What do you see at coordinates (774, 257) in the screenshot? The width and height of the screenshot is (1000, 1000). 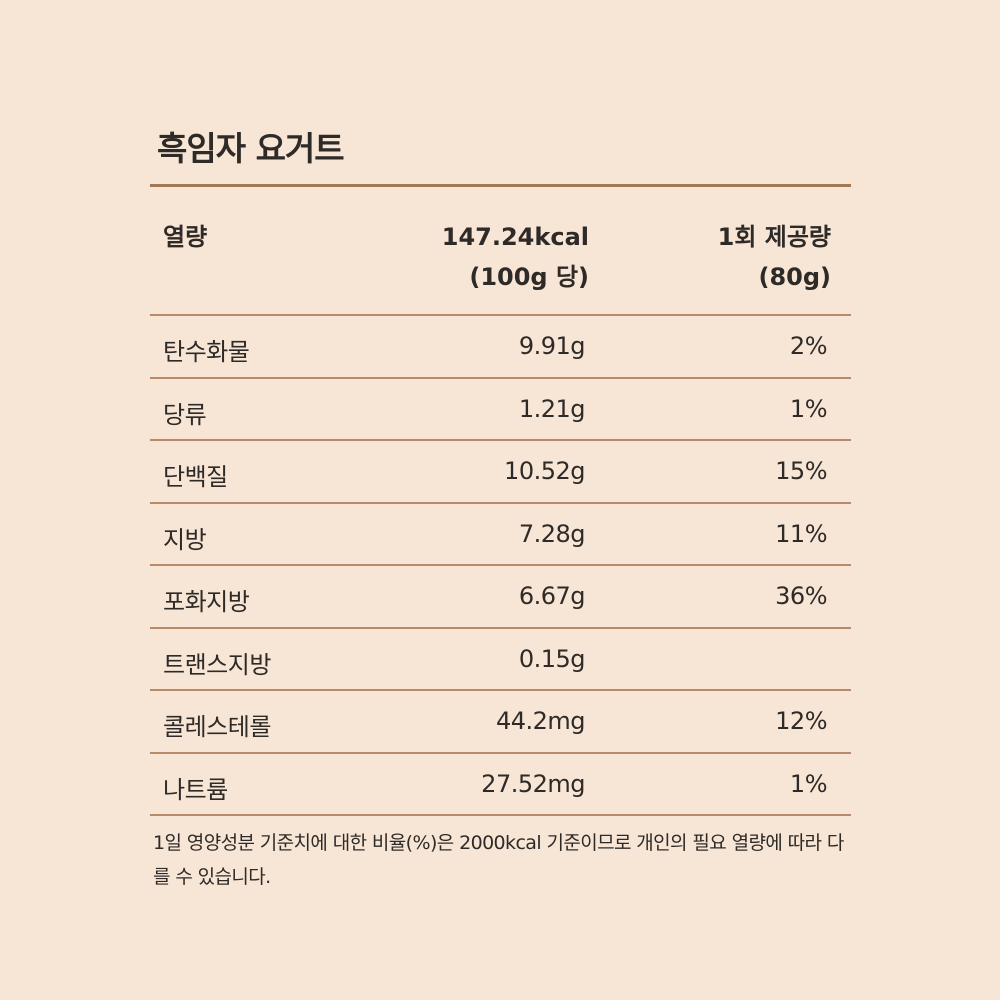 I see `serving-size: 1회 제공량 (80g)` at bounding box center [774, 257].